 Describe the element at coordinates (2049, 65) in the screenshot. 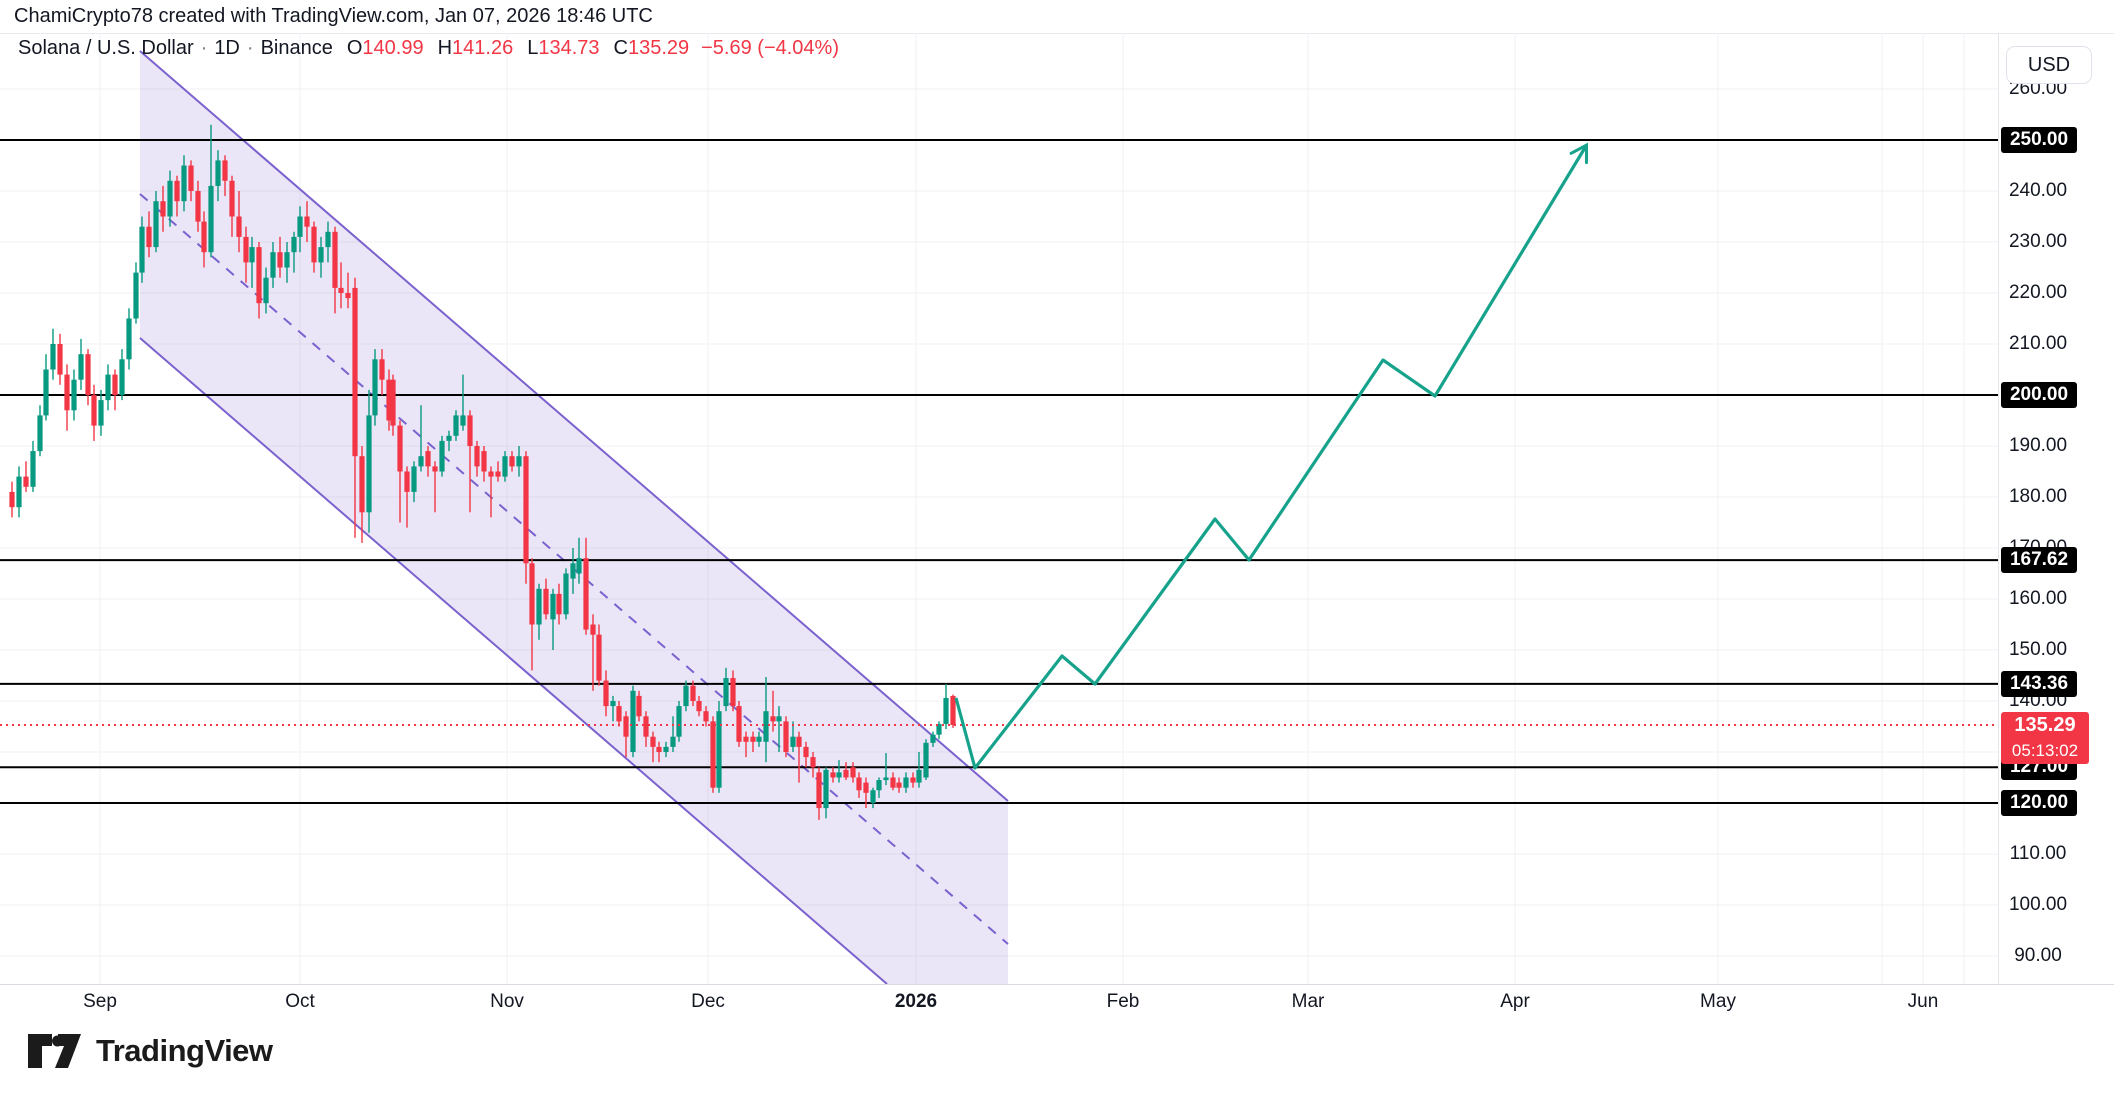

I see `currency-toggle-button: USD` at that location.